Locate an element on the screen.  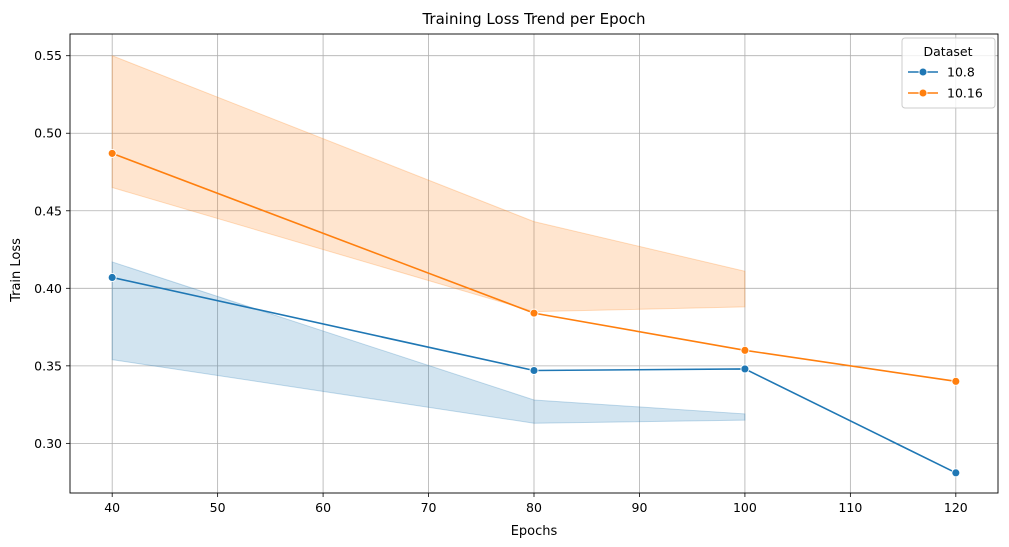
chart-title: Training Loss Trend per Epoch is located at coordinates (533, 19).